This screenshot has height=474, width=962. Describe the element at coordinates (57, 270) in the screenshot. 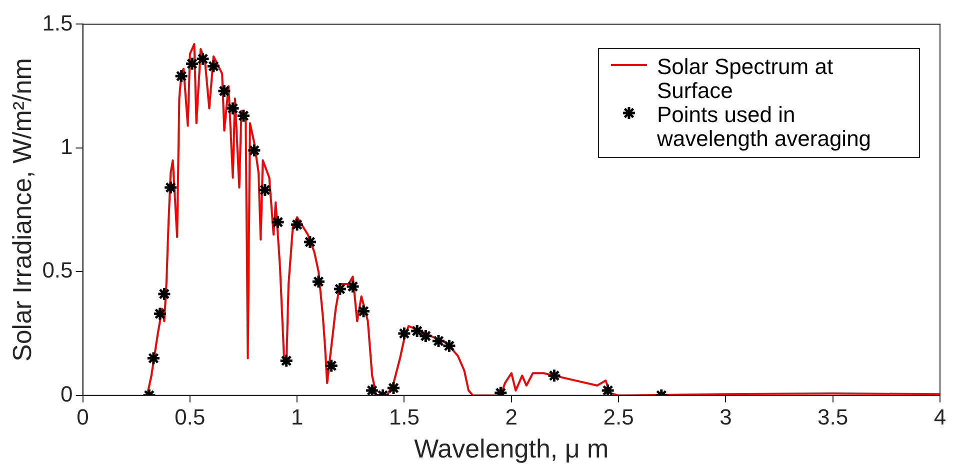

I see `y-tick-label: 0.5` at that location.